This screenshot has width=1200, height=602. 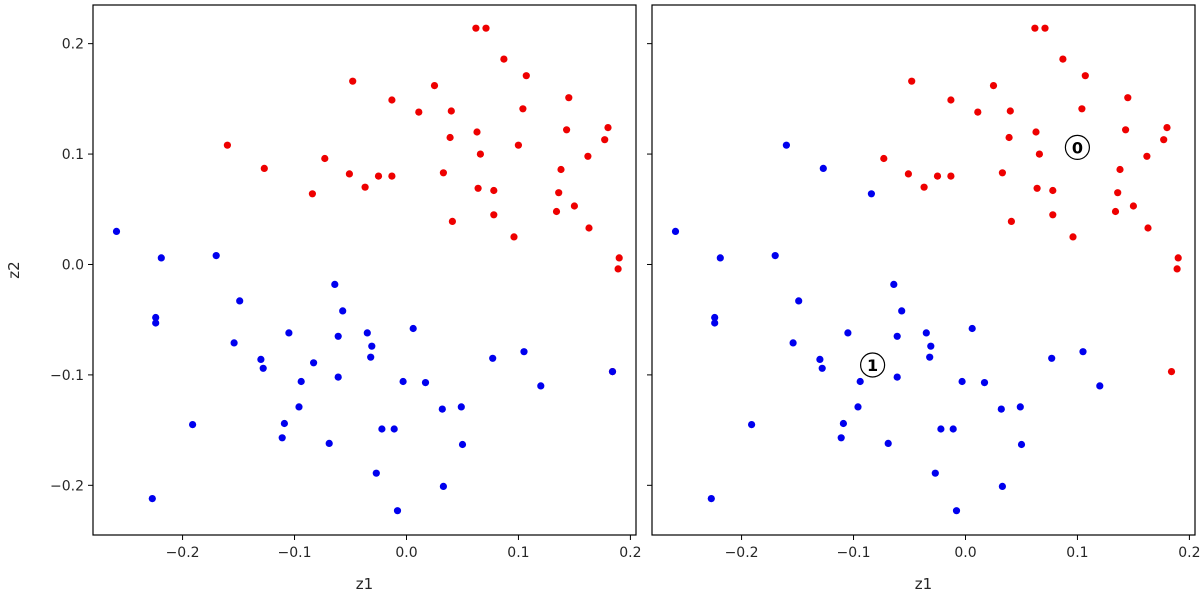 I want to click on x-tick-label: 0.0, so click(x=965, y=553).